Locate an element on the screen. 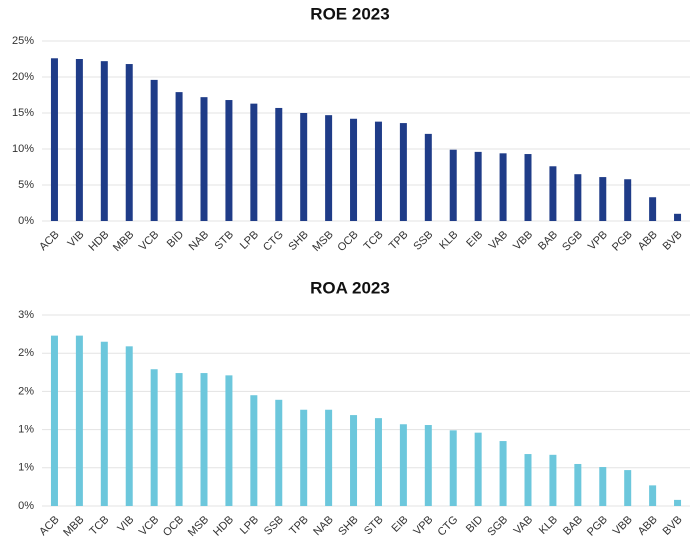 This screenshot has width=700, height=552. chart-title: ROE 2023 is located at coordinates (349, 13).